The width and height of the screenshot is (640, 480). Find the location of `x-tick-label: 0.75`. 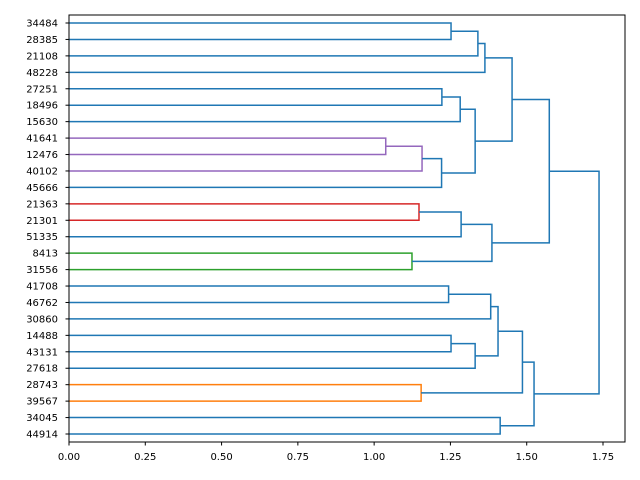

x-tick-label: 0.75 is located at coordinates (298, 457).